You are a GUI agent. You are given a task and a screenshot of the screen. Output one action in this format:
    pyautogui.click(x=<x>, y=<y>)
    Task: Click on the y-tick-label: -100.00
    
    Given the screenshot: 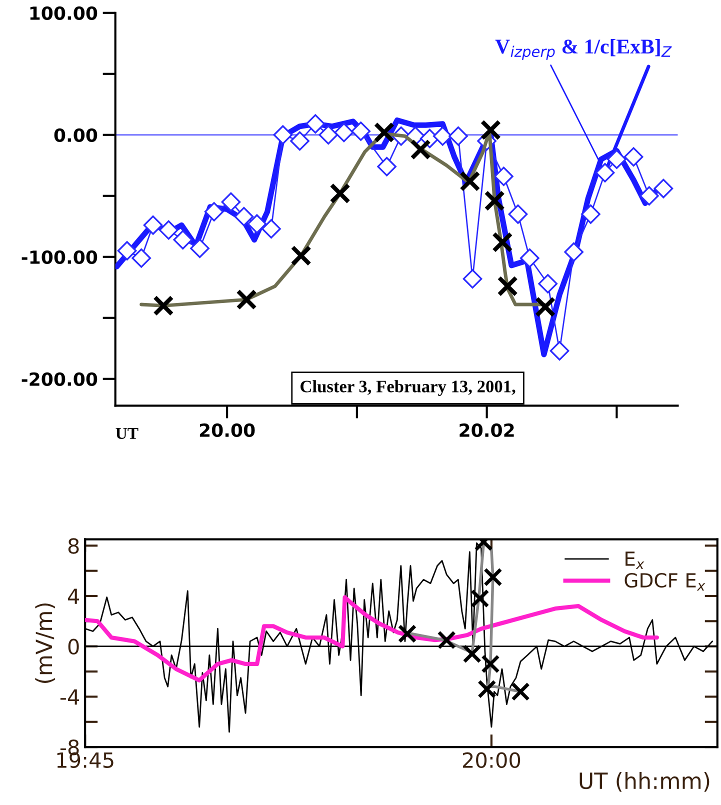 What is the action you would take?
    pyautogui.click(x=60, y=257)
    